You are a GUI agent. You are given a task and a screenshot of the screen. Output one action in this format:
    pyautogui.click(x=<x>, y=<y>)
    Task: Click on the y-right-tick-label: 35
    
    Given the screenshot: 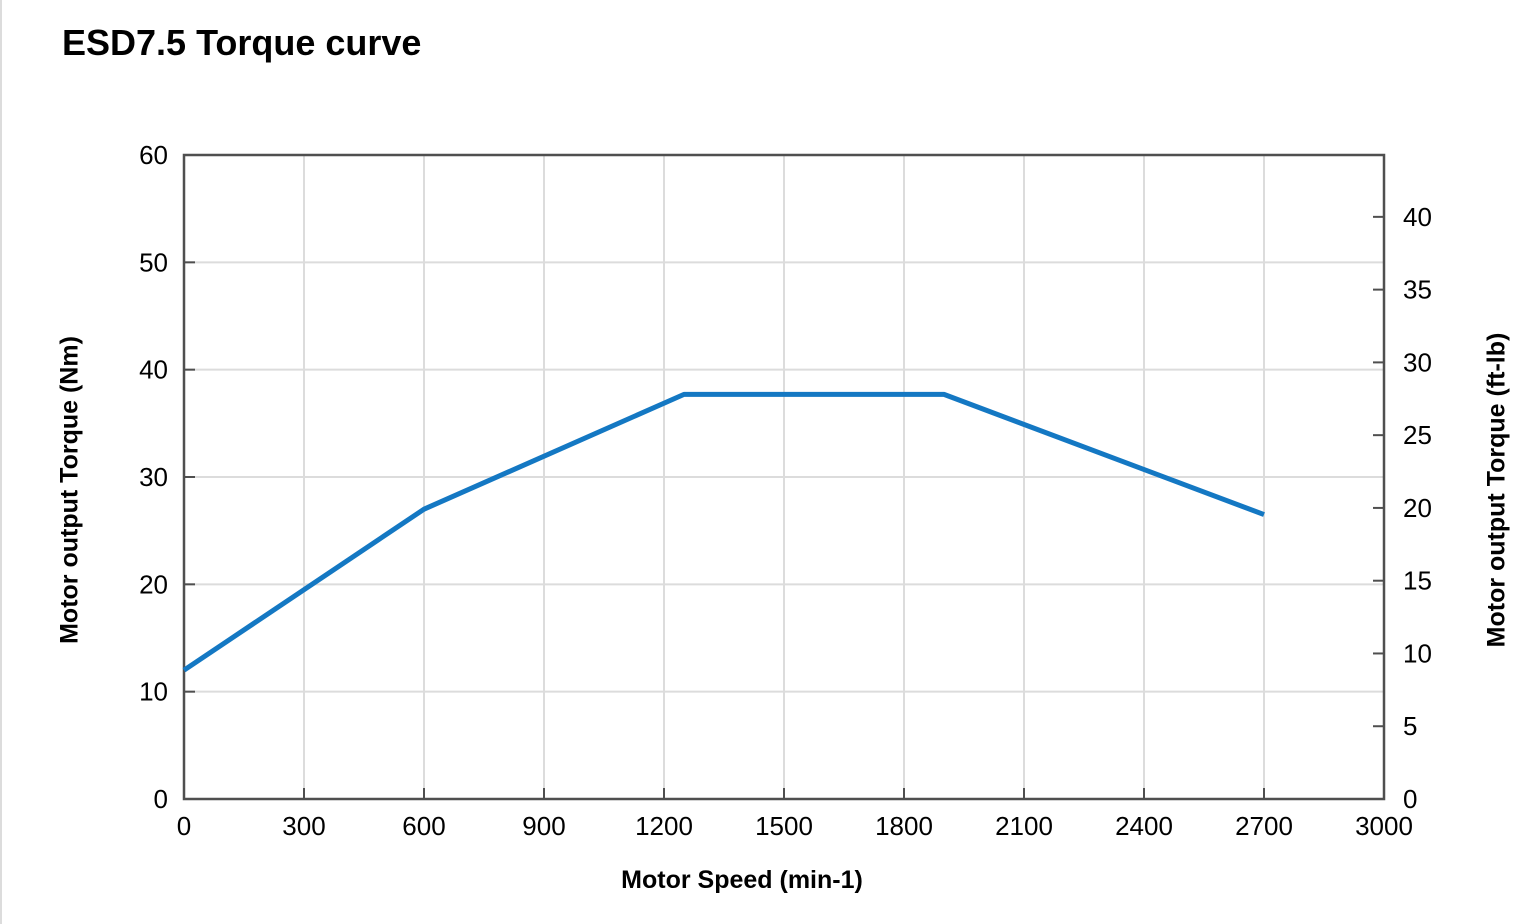 What is the action you would take?
    pyautogui.click(x=1417, y=290)
    